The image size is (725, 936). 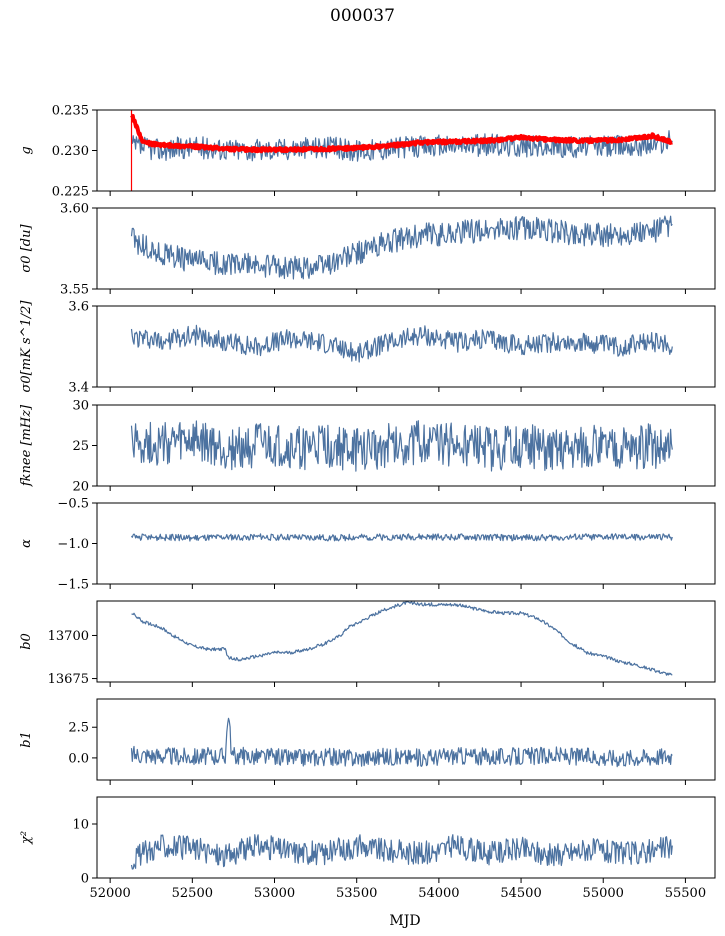 I want to click on y-axis-label: σ0[mK s^1/2], so click(x=26, y=346).